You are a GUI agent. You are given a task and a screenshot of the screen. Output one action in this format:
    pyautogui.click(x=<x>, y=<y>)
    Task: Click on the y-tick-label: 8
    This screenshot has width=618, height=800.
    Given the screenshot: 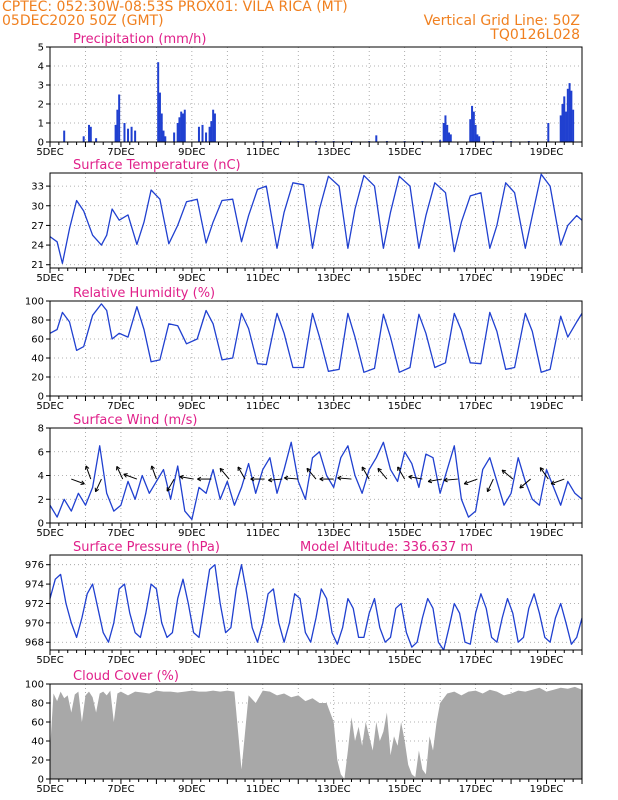 What is the action you would take?
    pyautogui.click(x=41, y=429)
    